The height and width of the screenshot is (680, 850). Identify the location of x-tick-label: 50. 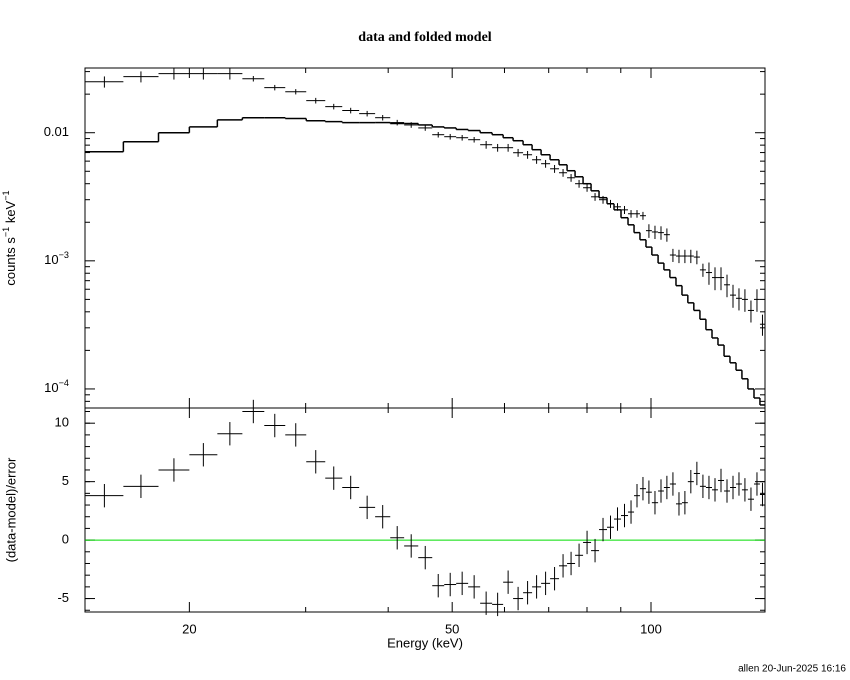
(452, 628).